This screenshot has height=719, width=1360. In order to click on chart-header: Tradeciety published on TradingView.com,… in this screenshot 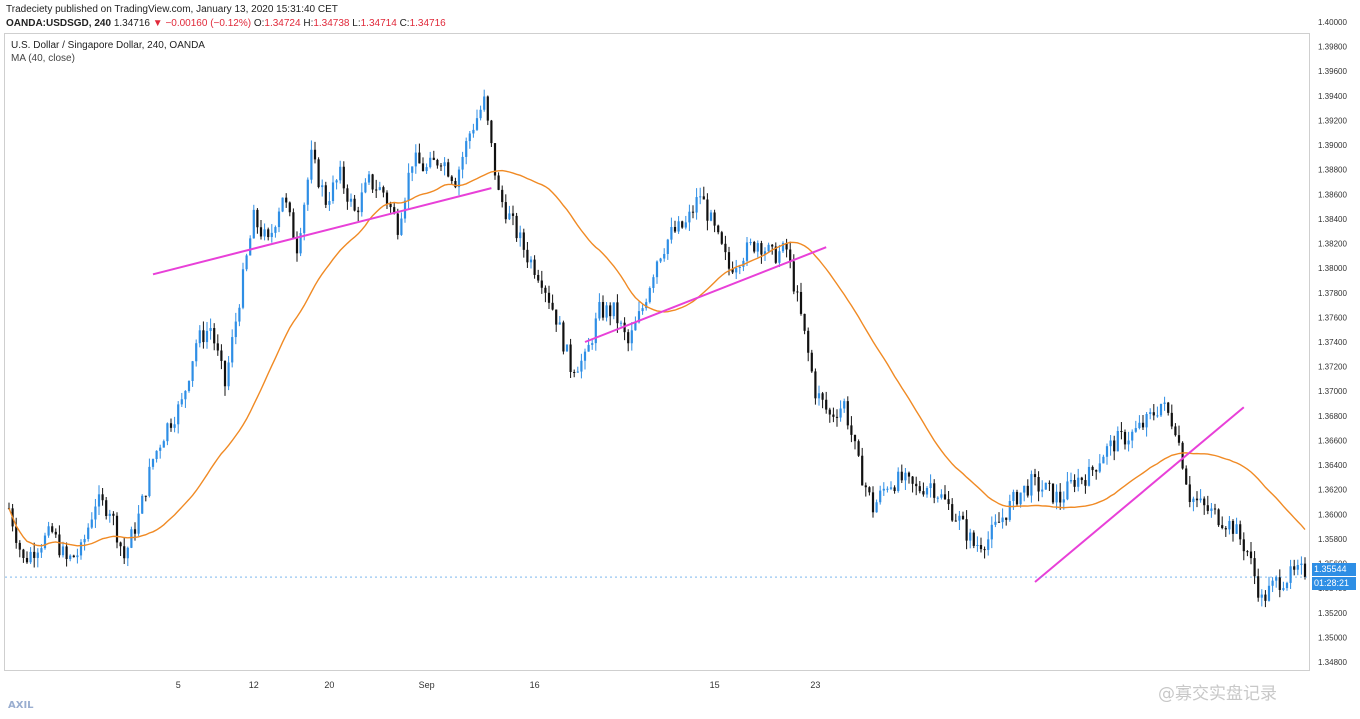, I will do `click(680, 16)`.